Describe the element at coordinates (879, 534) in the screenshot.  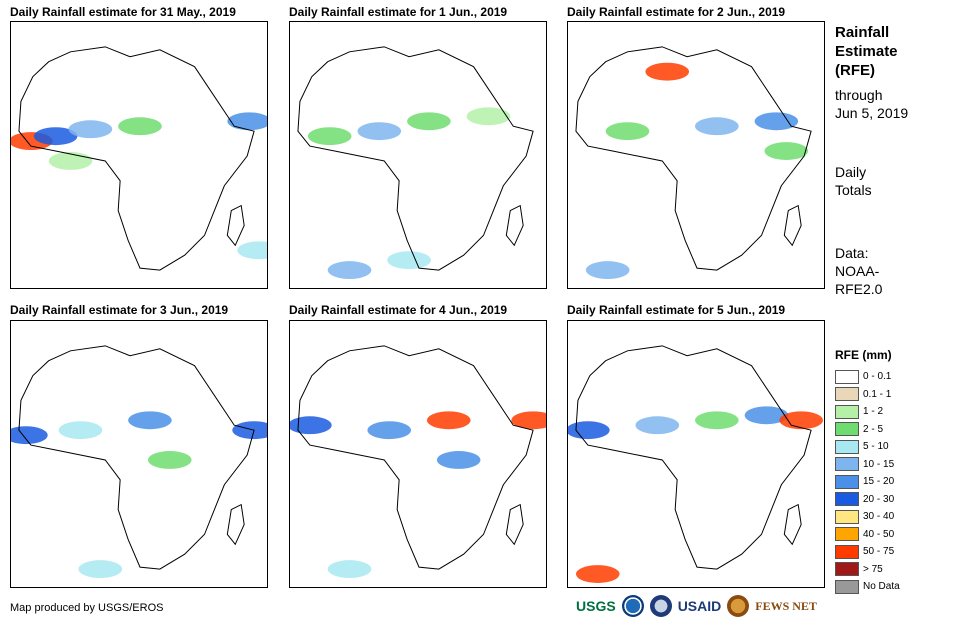
I see `legend-label: 40 - 50` at that location.